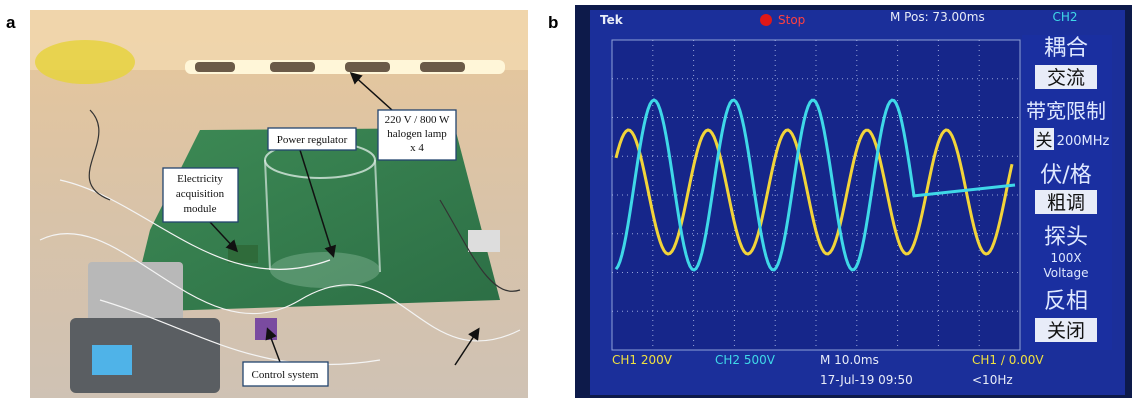 Image resolution: width=1140 pixels, height=401 pixels. Describe the element at coordinates (1064, 17) in the screenshot. I see `scope-channel: CH2` at that location.